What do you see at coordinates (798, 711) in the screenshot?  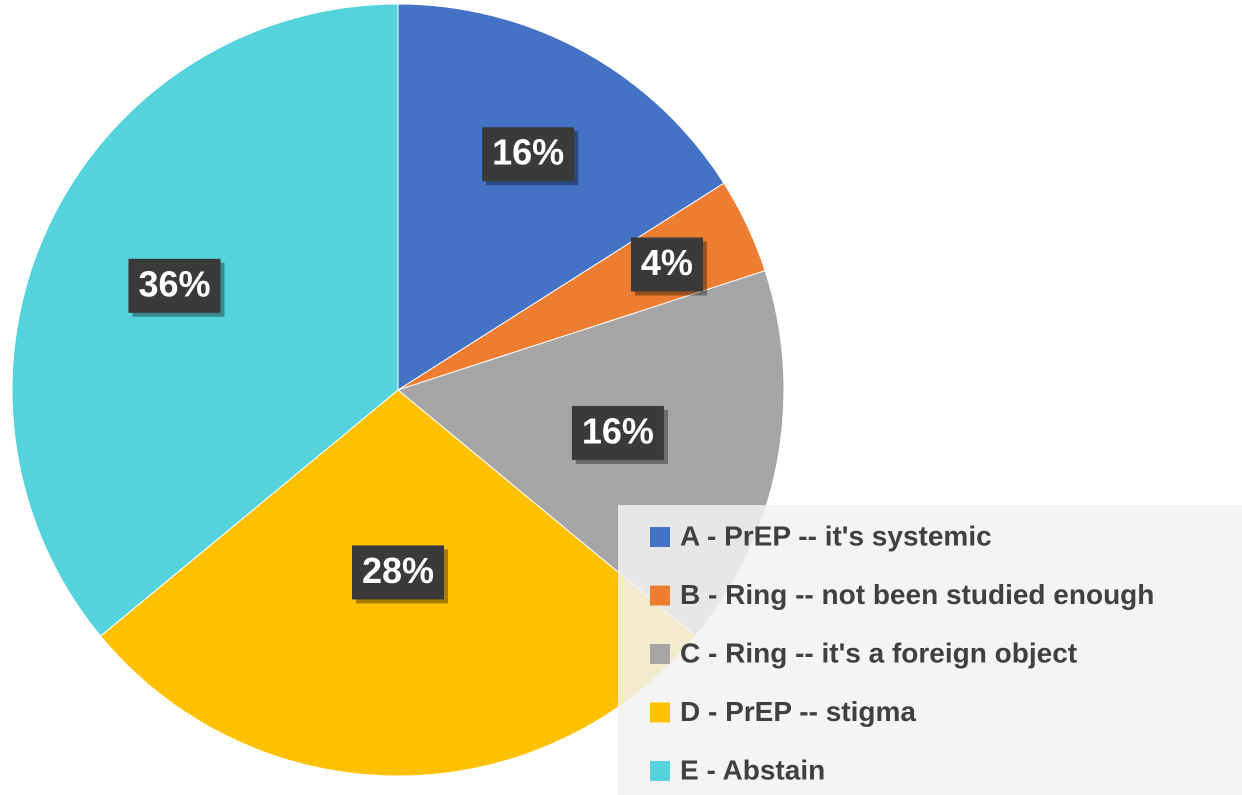 I see `legend-label: D - PrEP -- stigma` at bounding box center [798, 711].